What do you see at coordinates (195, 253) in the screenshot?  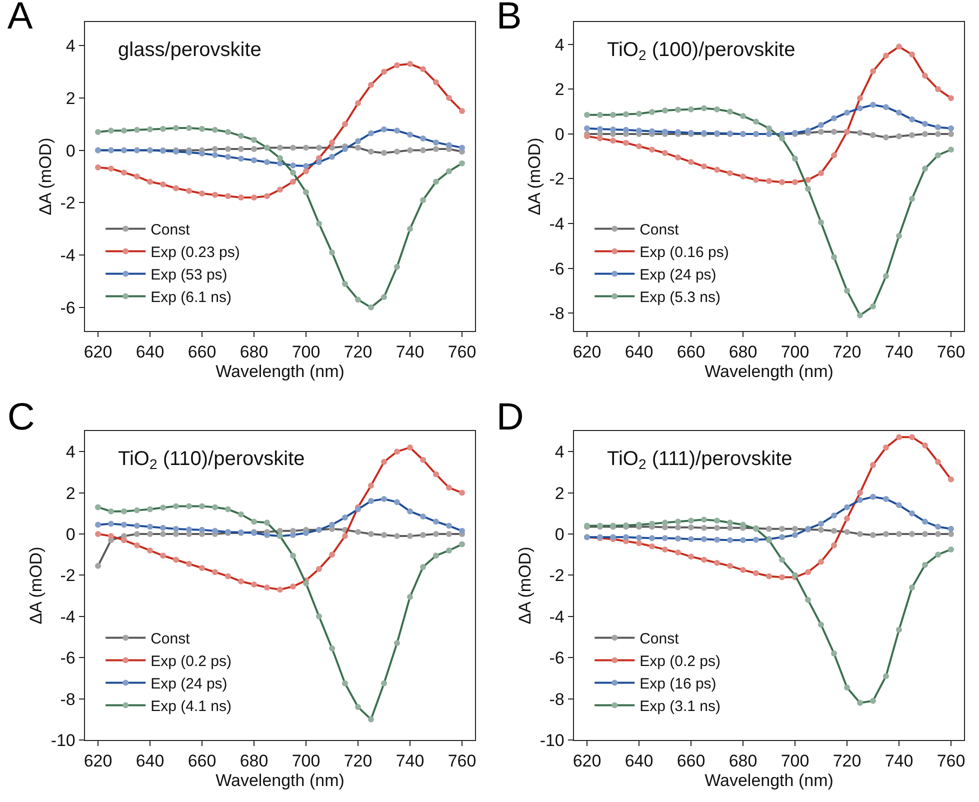 I see `legend-label: Exp (0.23 ps)` at bounding box center [195, 253].